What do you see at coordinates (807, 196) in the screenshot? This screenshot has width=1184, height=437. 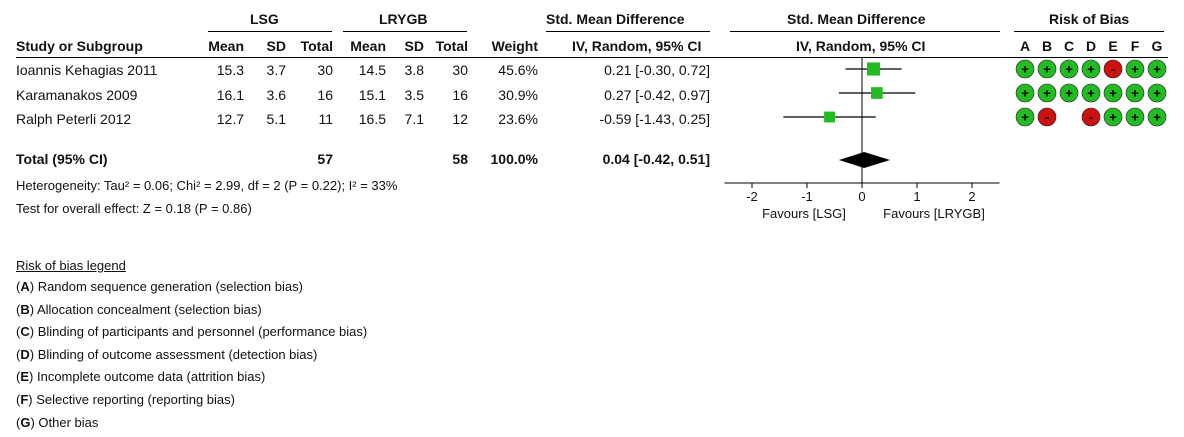 I see `x-tick-label: -1` at bounding box center [807, 196].